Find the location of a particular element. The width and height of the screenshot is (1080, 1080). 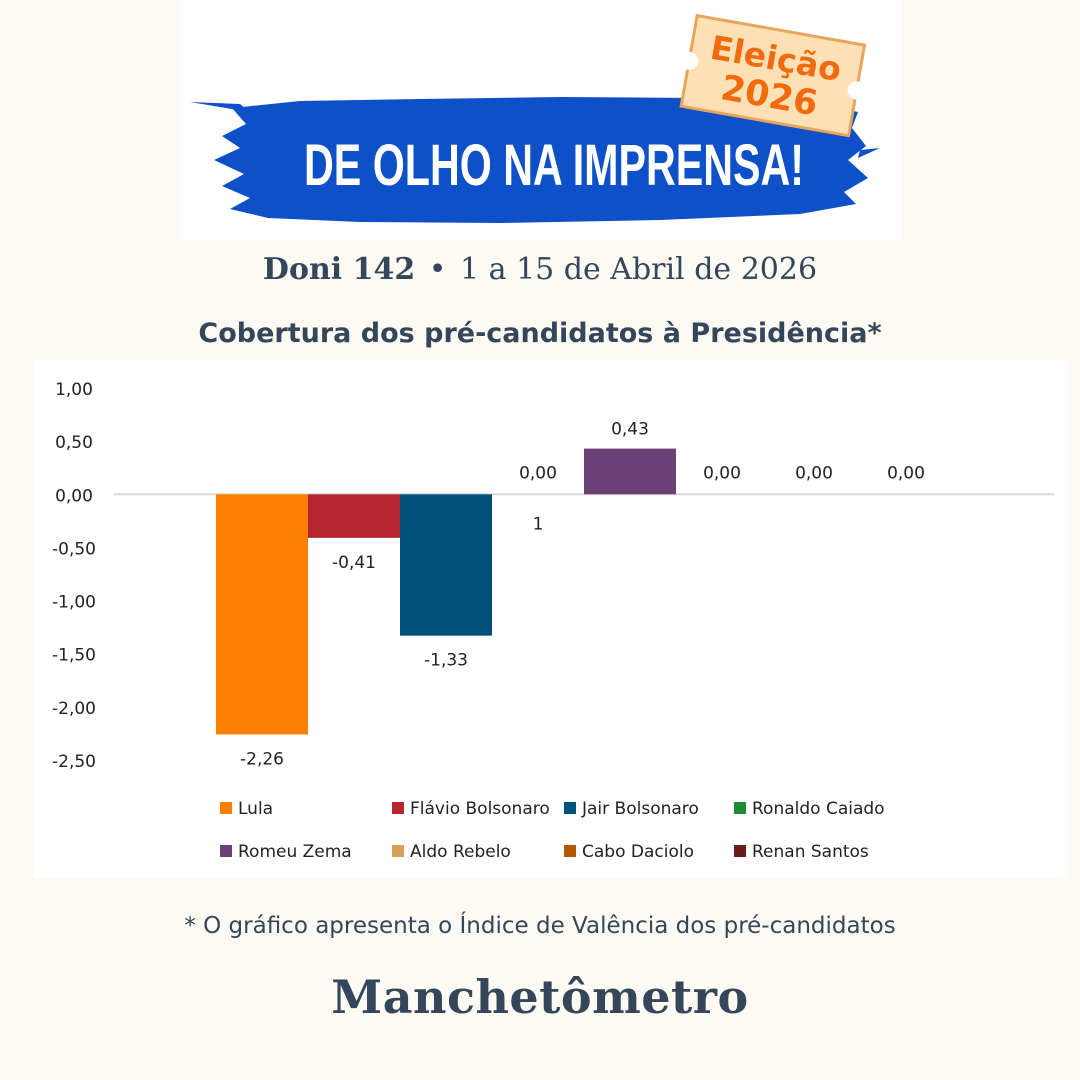

legend-label: Romeu Zema is located at coordinates (295, 852).